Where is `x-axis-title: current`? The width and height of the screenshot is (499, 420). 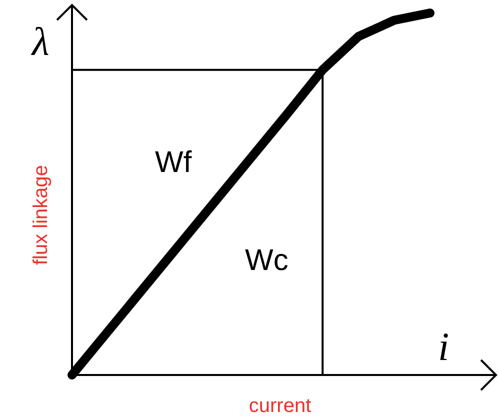
x-axis-title: current is located at coordinates (280, 406).